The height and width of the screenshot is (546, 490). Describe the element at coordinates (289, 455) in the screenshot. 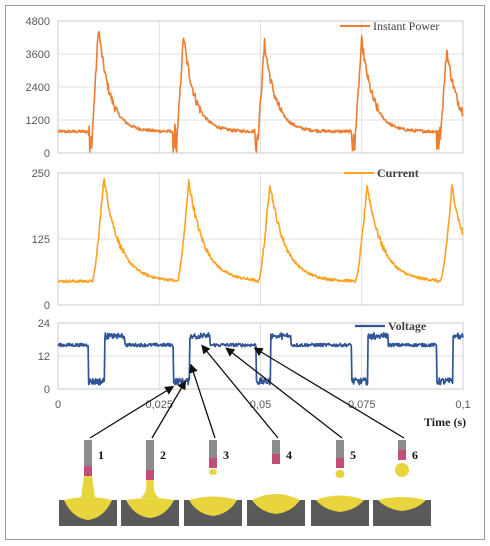

I see `stage-number: 4` at that location.